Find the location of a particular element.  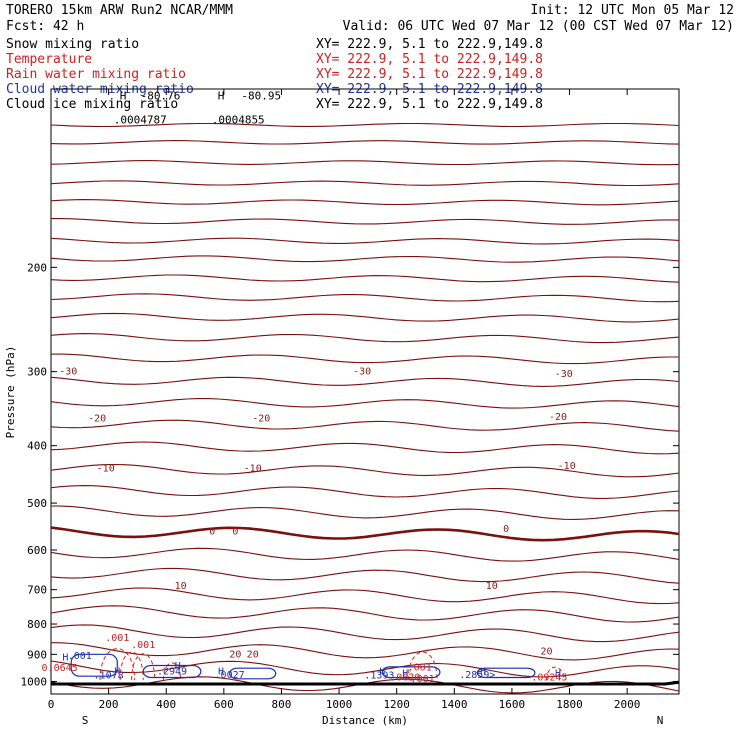

y-tick-label: 600 is located at coordinates (37, 550).